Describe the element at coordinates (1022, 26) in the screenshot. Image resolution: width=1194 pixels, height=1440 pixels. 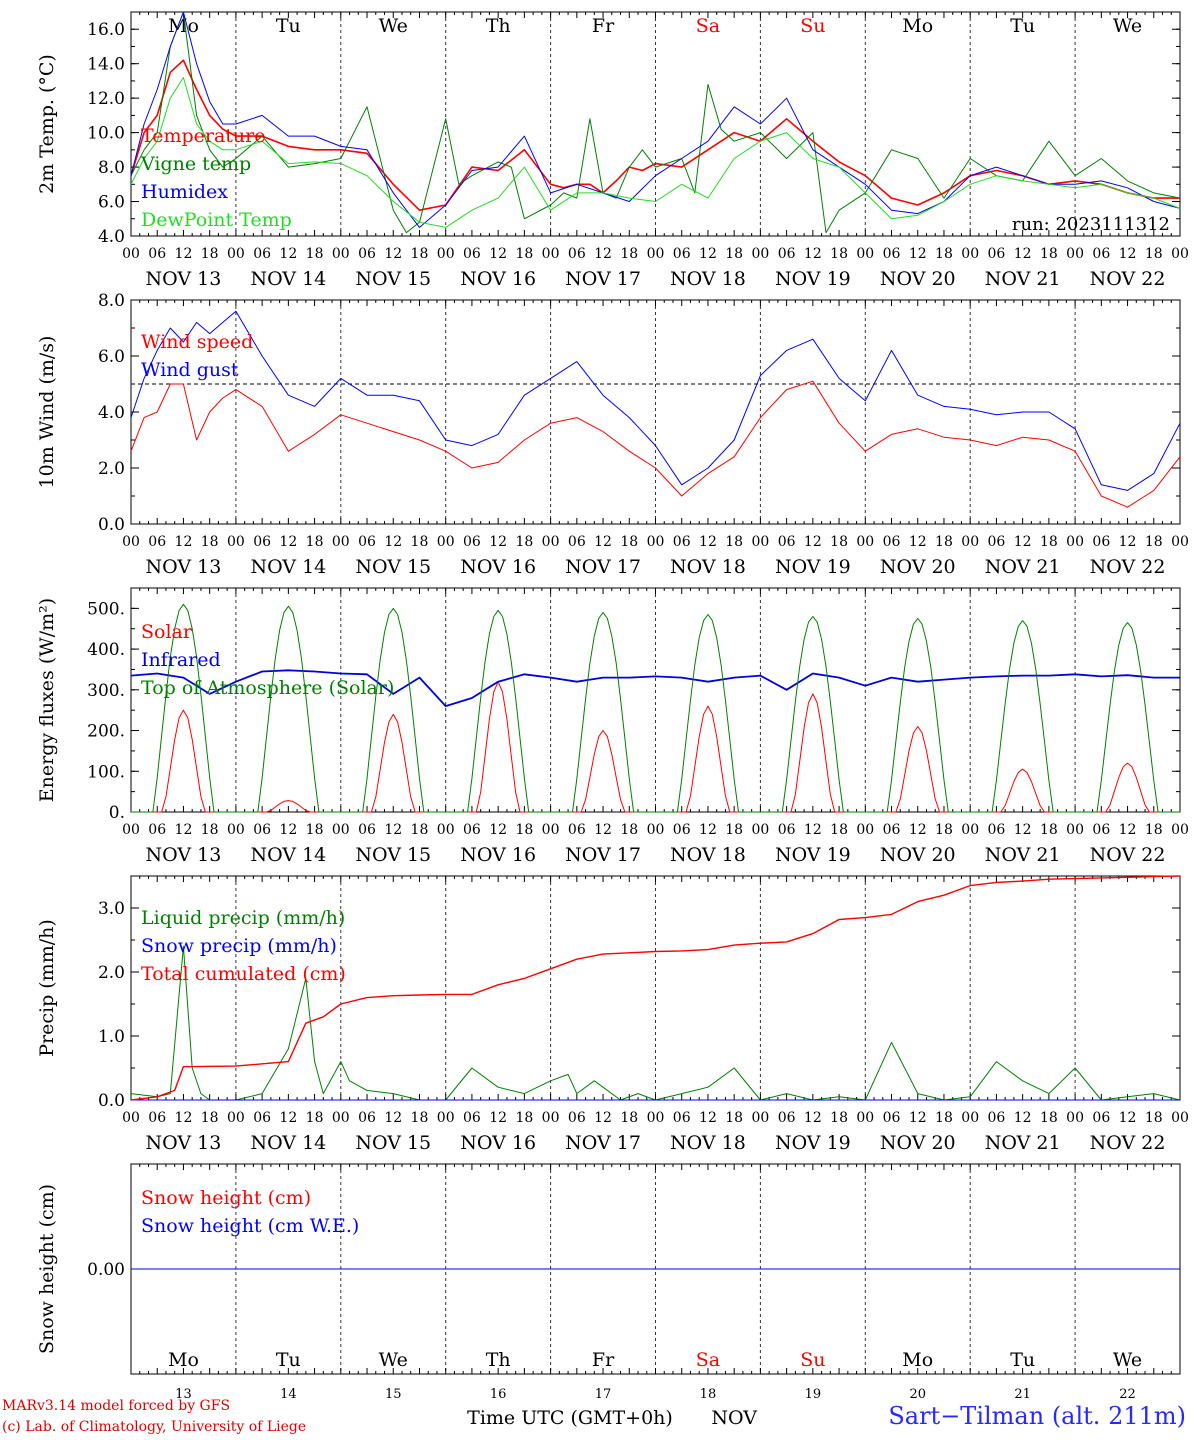
I see `day-name: Tu` at that location.